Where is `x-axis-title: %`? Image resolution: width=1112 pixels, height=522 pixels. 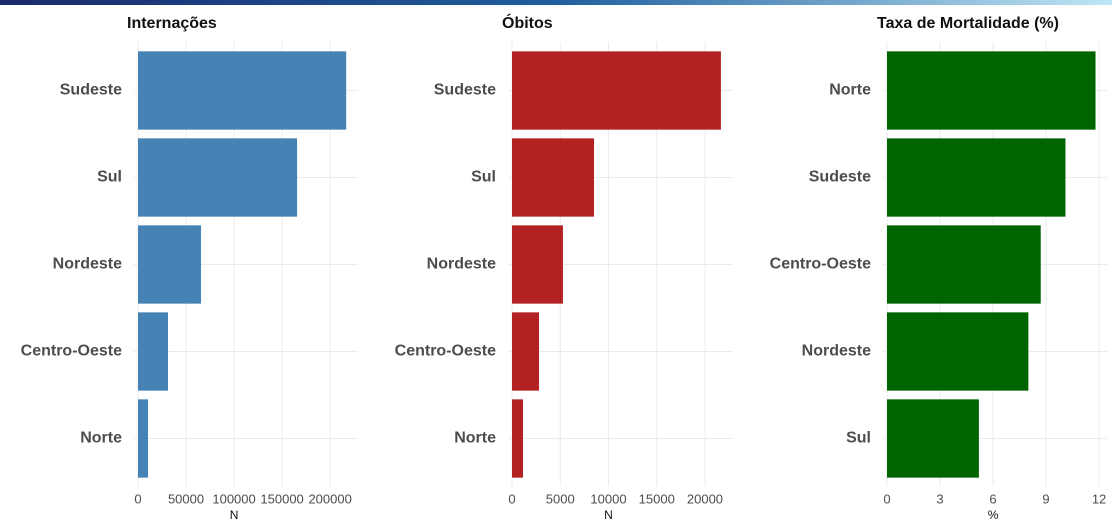
x-axis-title: % is located at coordinates (993, 515).